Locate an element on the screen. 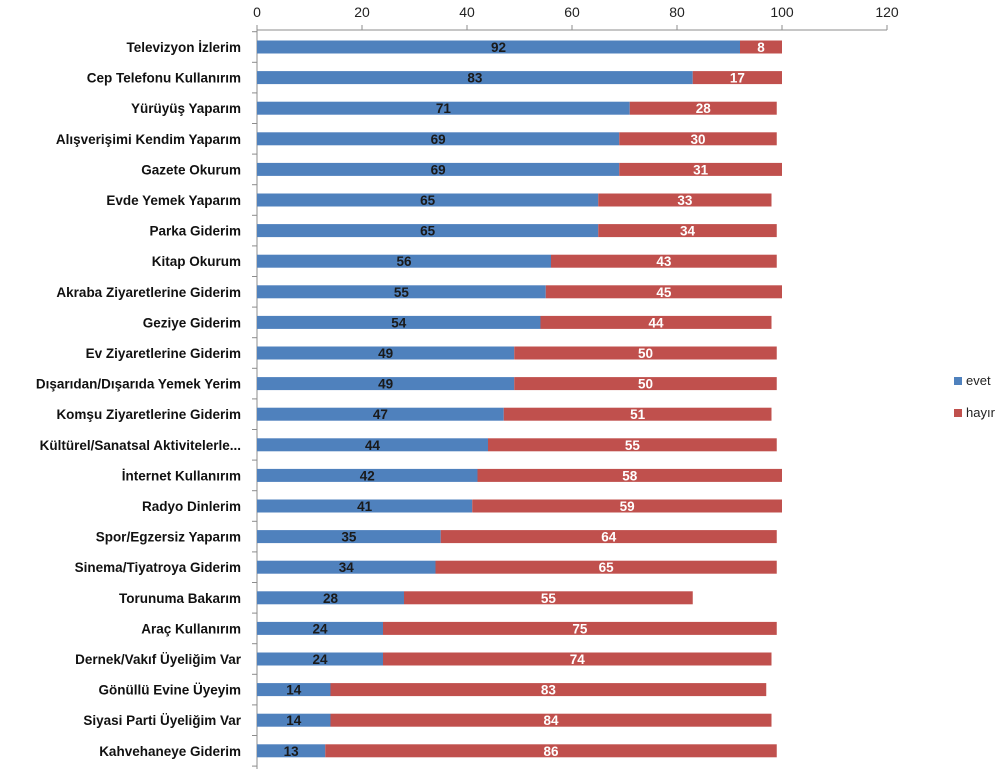 Image resolution: width=1000 pixels, height=776 pixels. data-label: 74 is located at coordinates (578, 659).